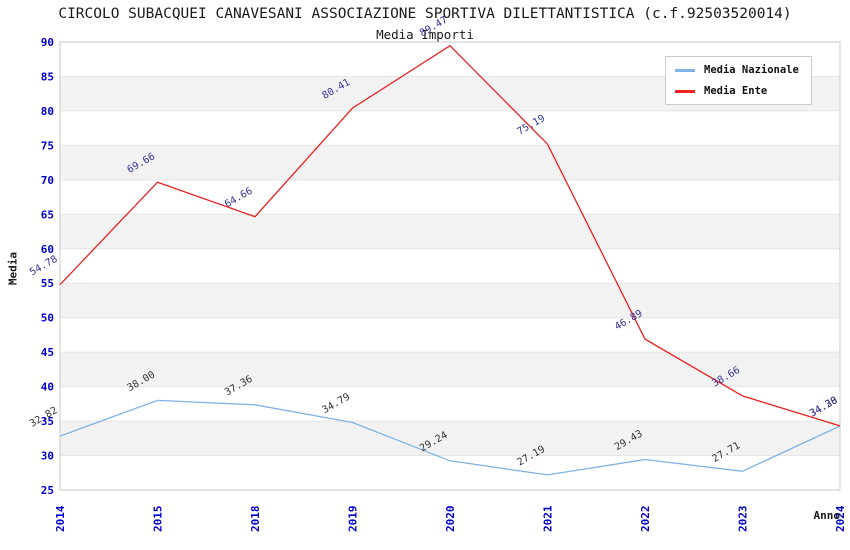 Image resolution: width=850 pixels, height=550 pixels. I want to click on legend-label: Media Ente, so click(736, 91).